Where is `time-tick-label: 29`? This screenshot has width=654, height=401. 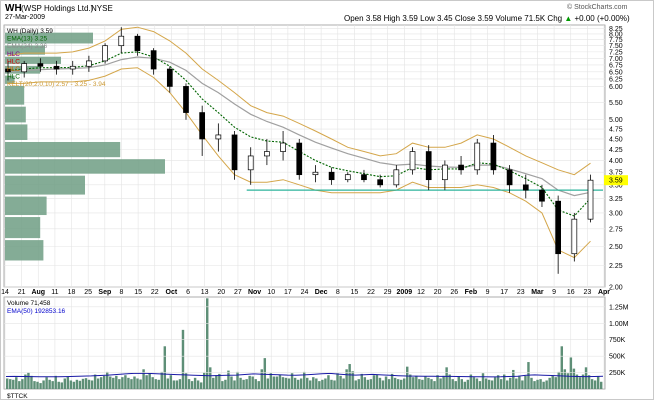 time-tick-label: 29 is located at coordinates (388, 292).